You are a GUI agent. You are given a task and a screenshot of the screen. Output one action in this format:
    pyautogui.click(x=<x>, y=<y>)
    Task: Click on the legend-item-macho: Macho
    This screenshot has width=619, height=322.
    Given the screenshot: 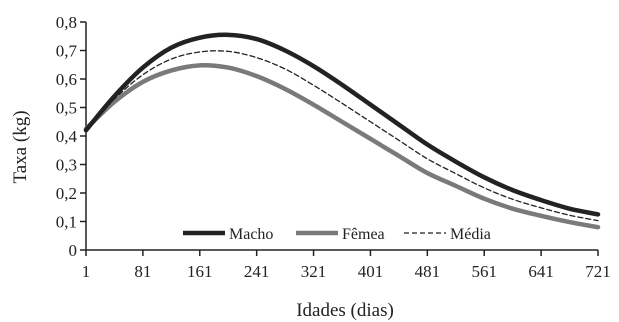 What is the action you would take?
    pyautogui.click(x=228, y=234)
    